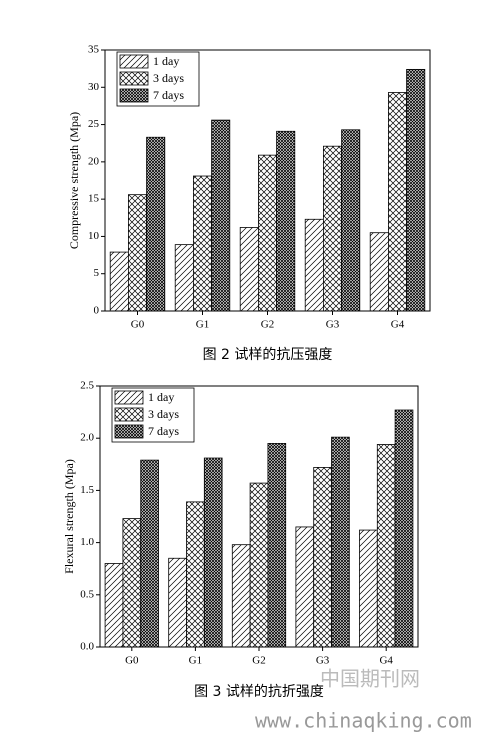 The height and width of the screenshot is (737, 478). I want to click on y-tick-label: 15, so click(94, 199).